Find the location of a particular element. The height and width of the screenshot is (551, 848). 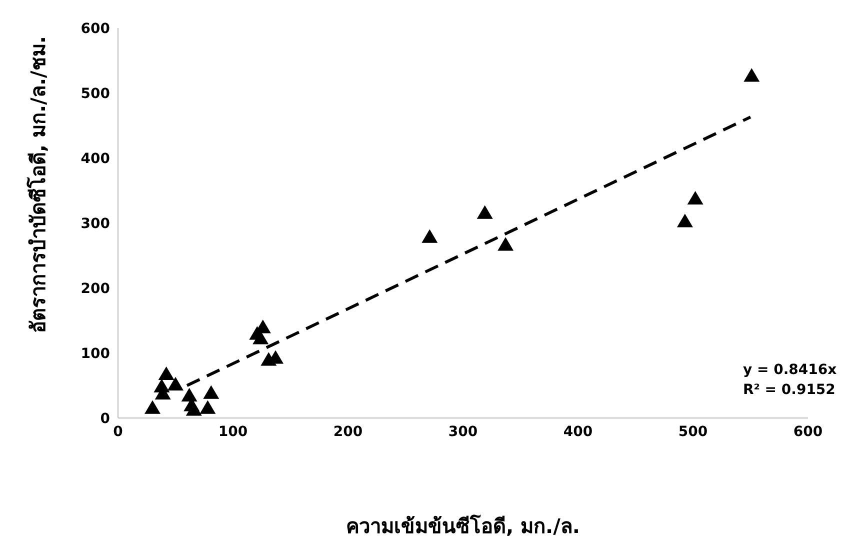

y-tick-label: 100 is located at coordinates (95, 354).